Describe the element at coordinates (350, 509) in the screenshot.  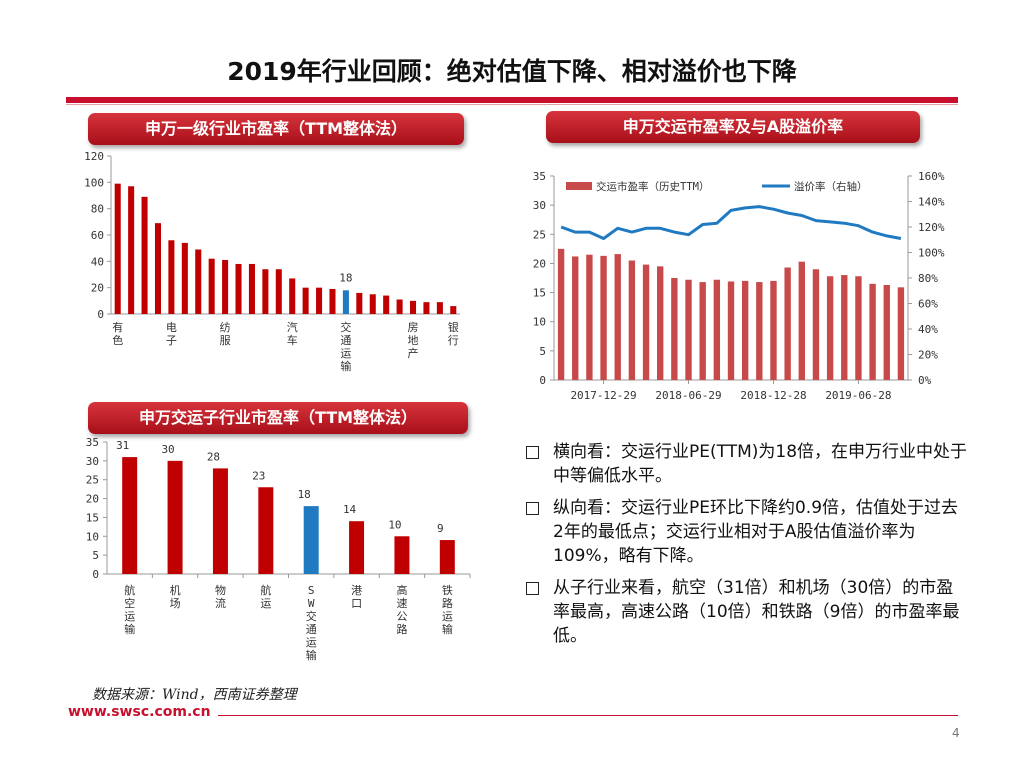
I see `data-label: 14` at that location.